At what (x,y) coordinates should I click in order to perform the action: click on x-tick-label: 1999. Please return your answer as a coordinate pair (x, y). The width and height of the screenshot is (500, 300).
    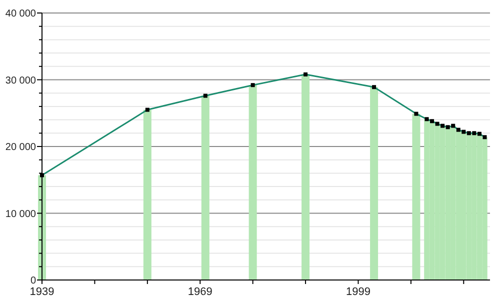
    Looking at the image, I should click on (358, 292).